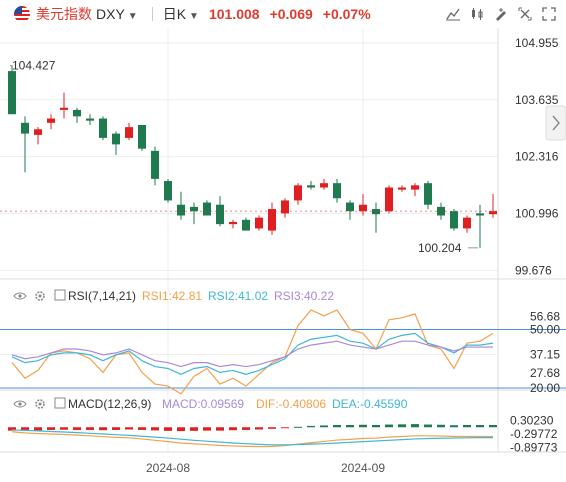 The height and width of the screenshot is (482, 566). What do you see at coordinates (545, 330) in the screenshot?
I see `rsi-tick-label: 50.00` at bounding box center [545, 330].